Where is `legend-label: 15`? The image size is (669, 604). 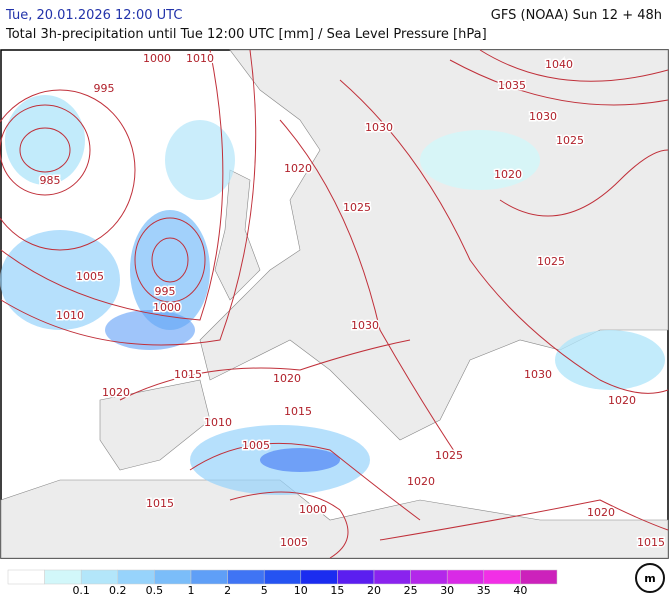 legend-label: 15 is located at coordinates (337, 590).